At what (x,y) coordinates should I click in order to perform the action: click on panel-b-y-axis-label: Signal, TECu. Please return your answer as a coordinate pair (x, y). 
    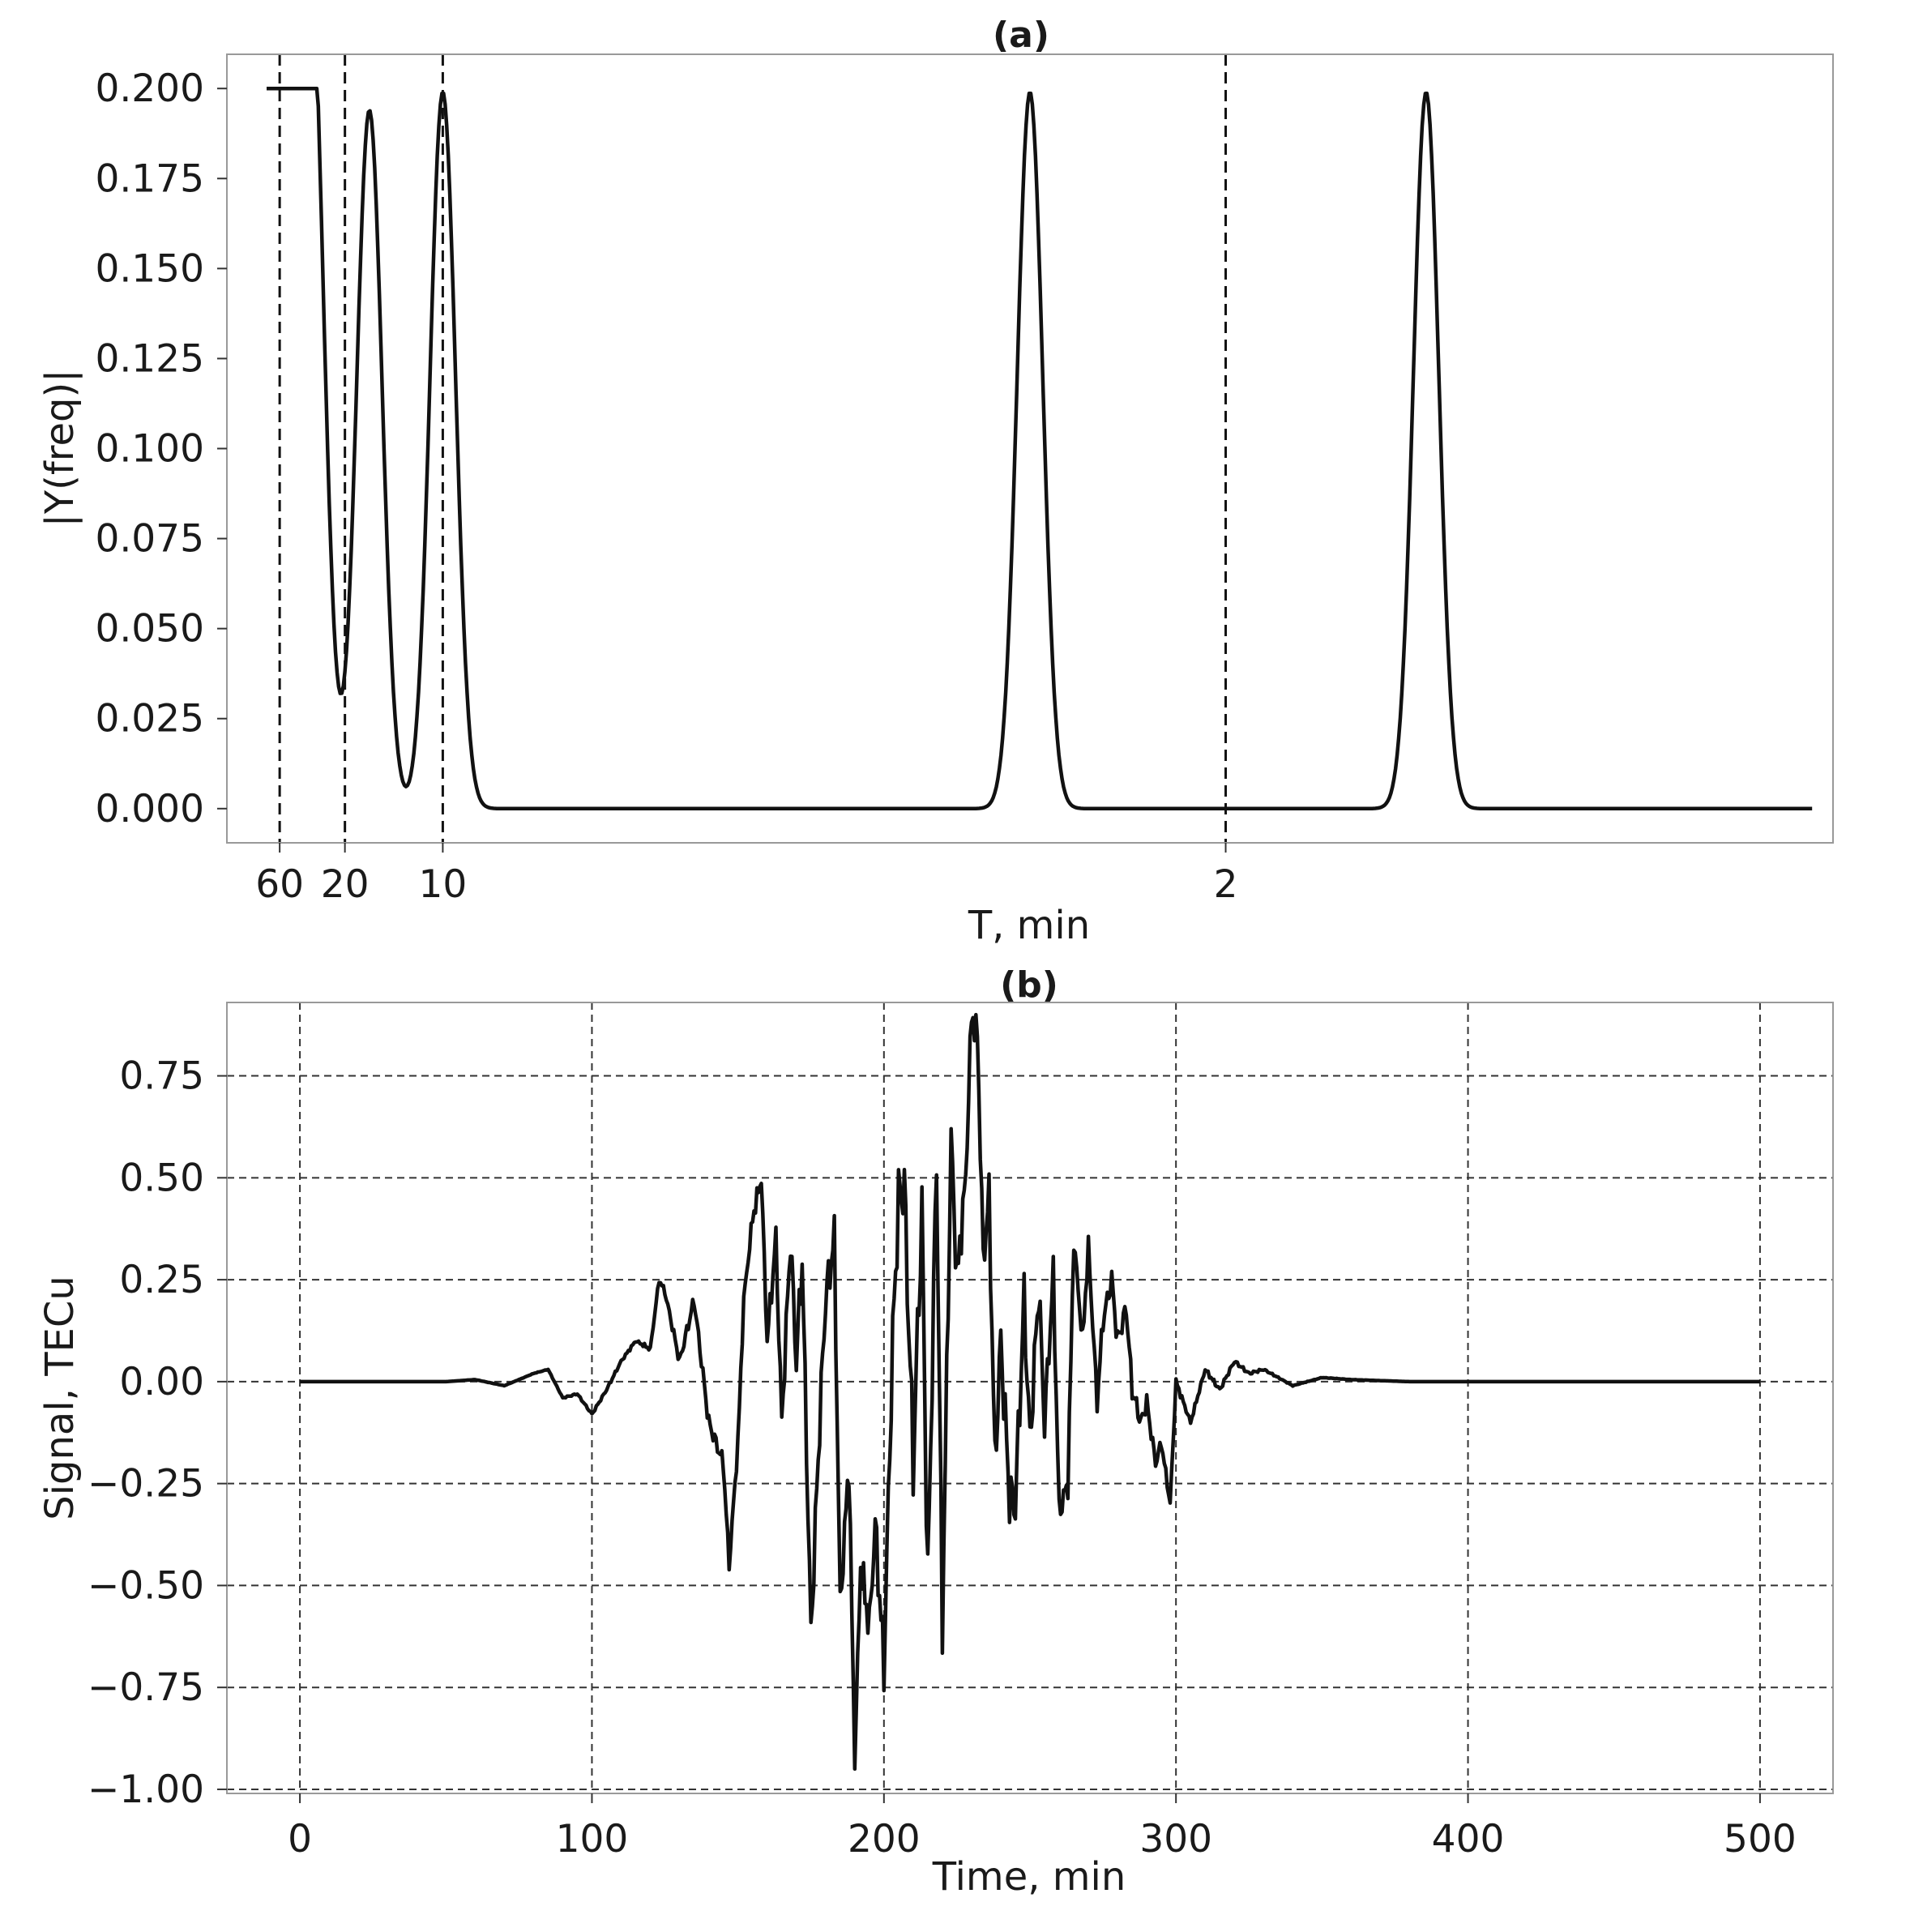
    Looking at the image, I should click on (60, 1398).